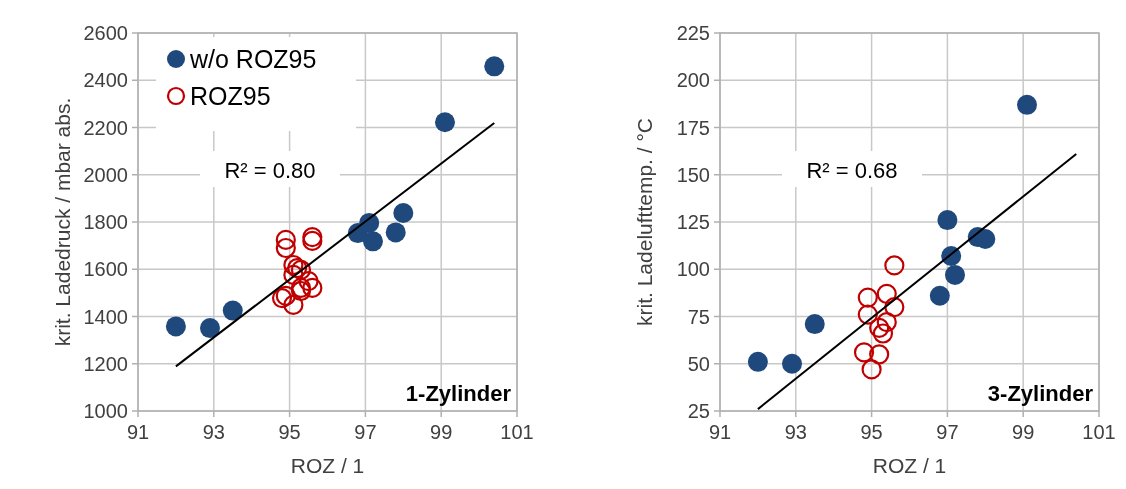  I want to click on y-tick-label: 150, so click(693, 174).